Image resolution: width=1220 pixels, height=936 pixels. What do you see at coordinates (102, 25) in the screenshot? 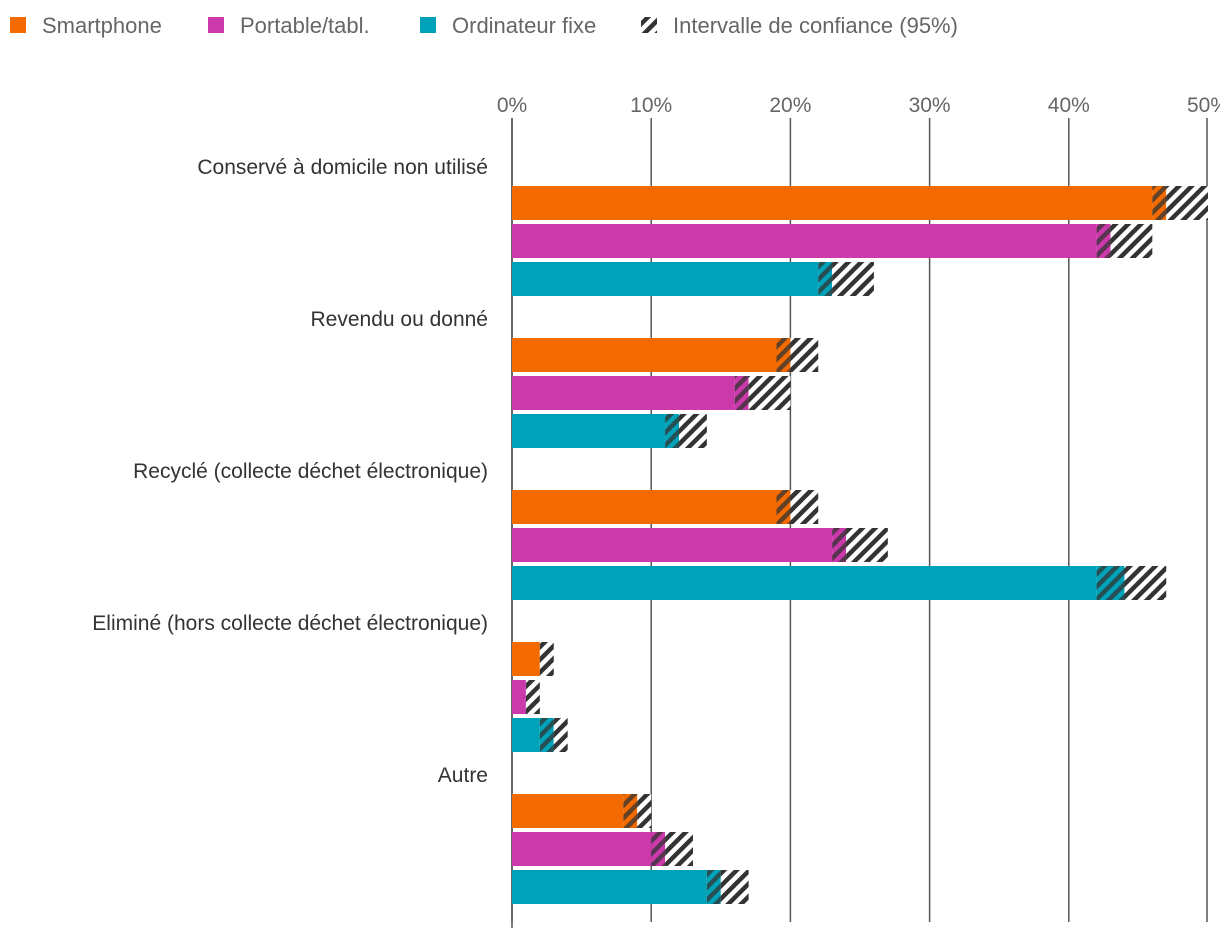
I see `legend-label-smartphone: Smartphone` at bounding box center [102, 25].